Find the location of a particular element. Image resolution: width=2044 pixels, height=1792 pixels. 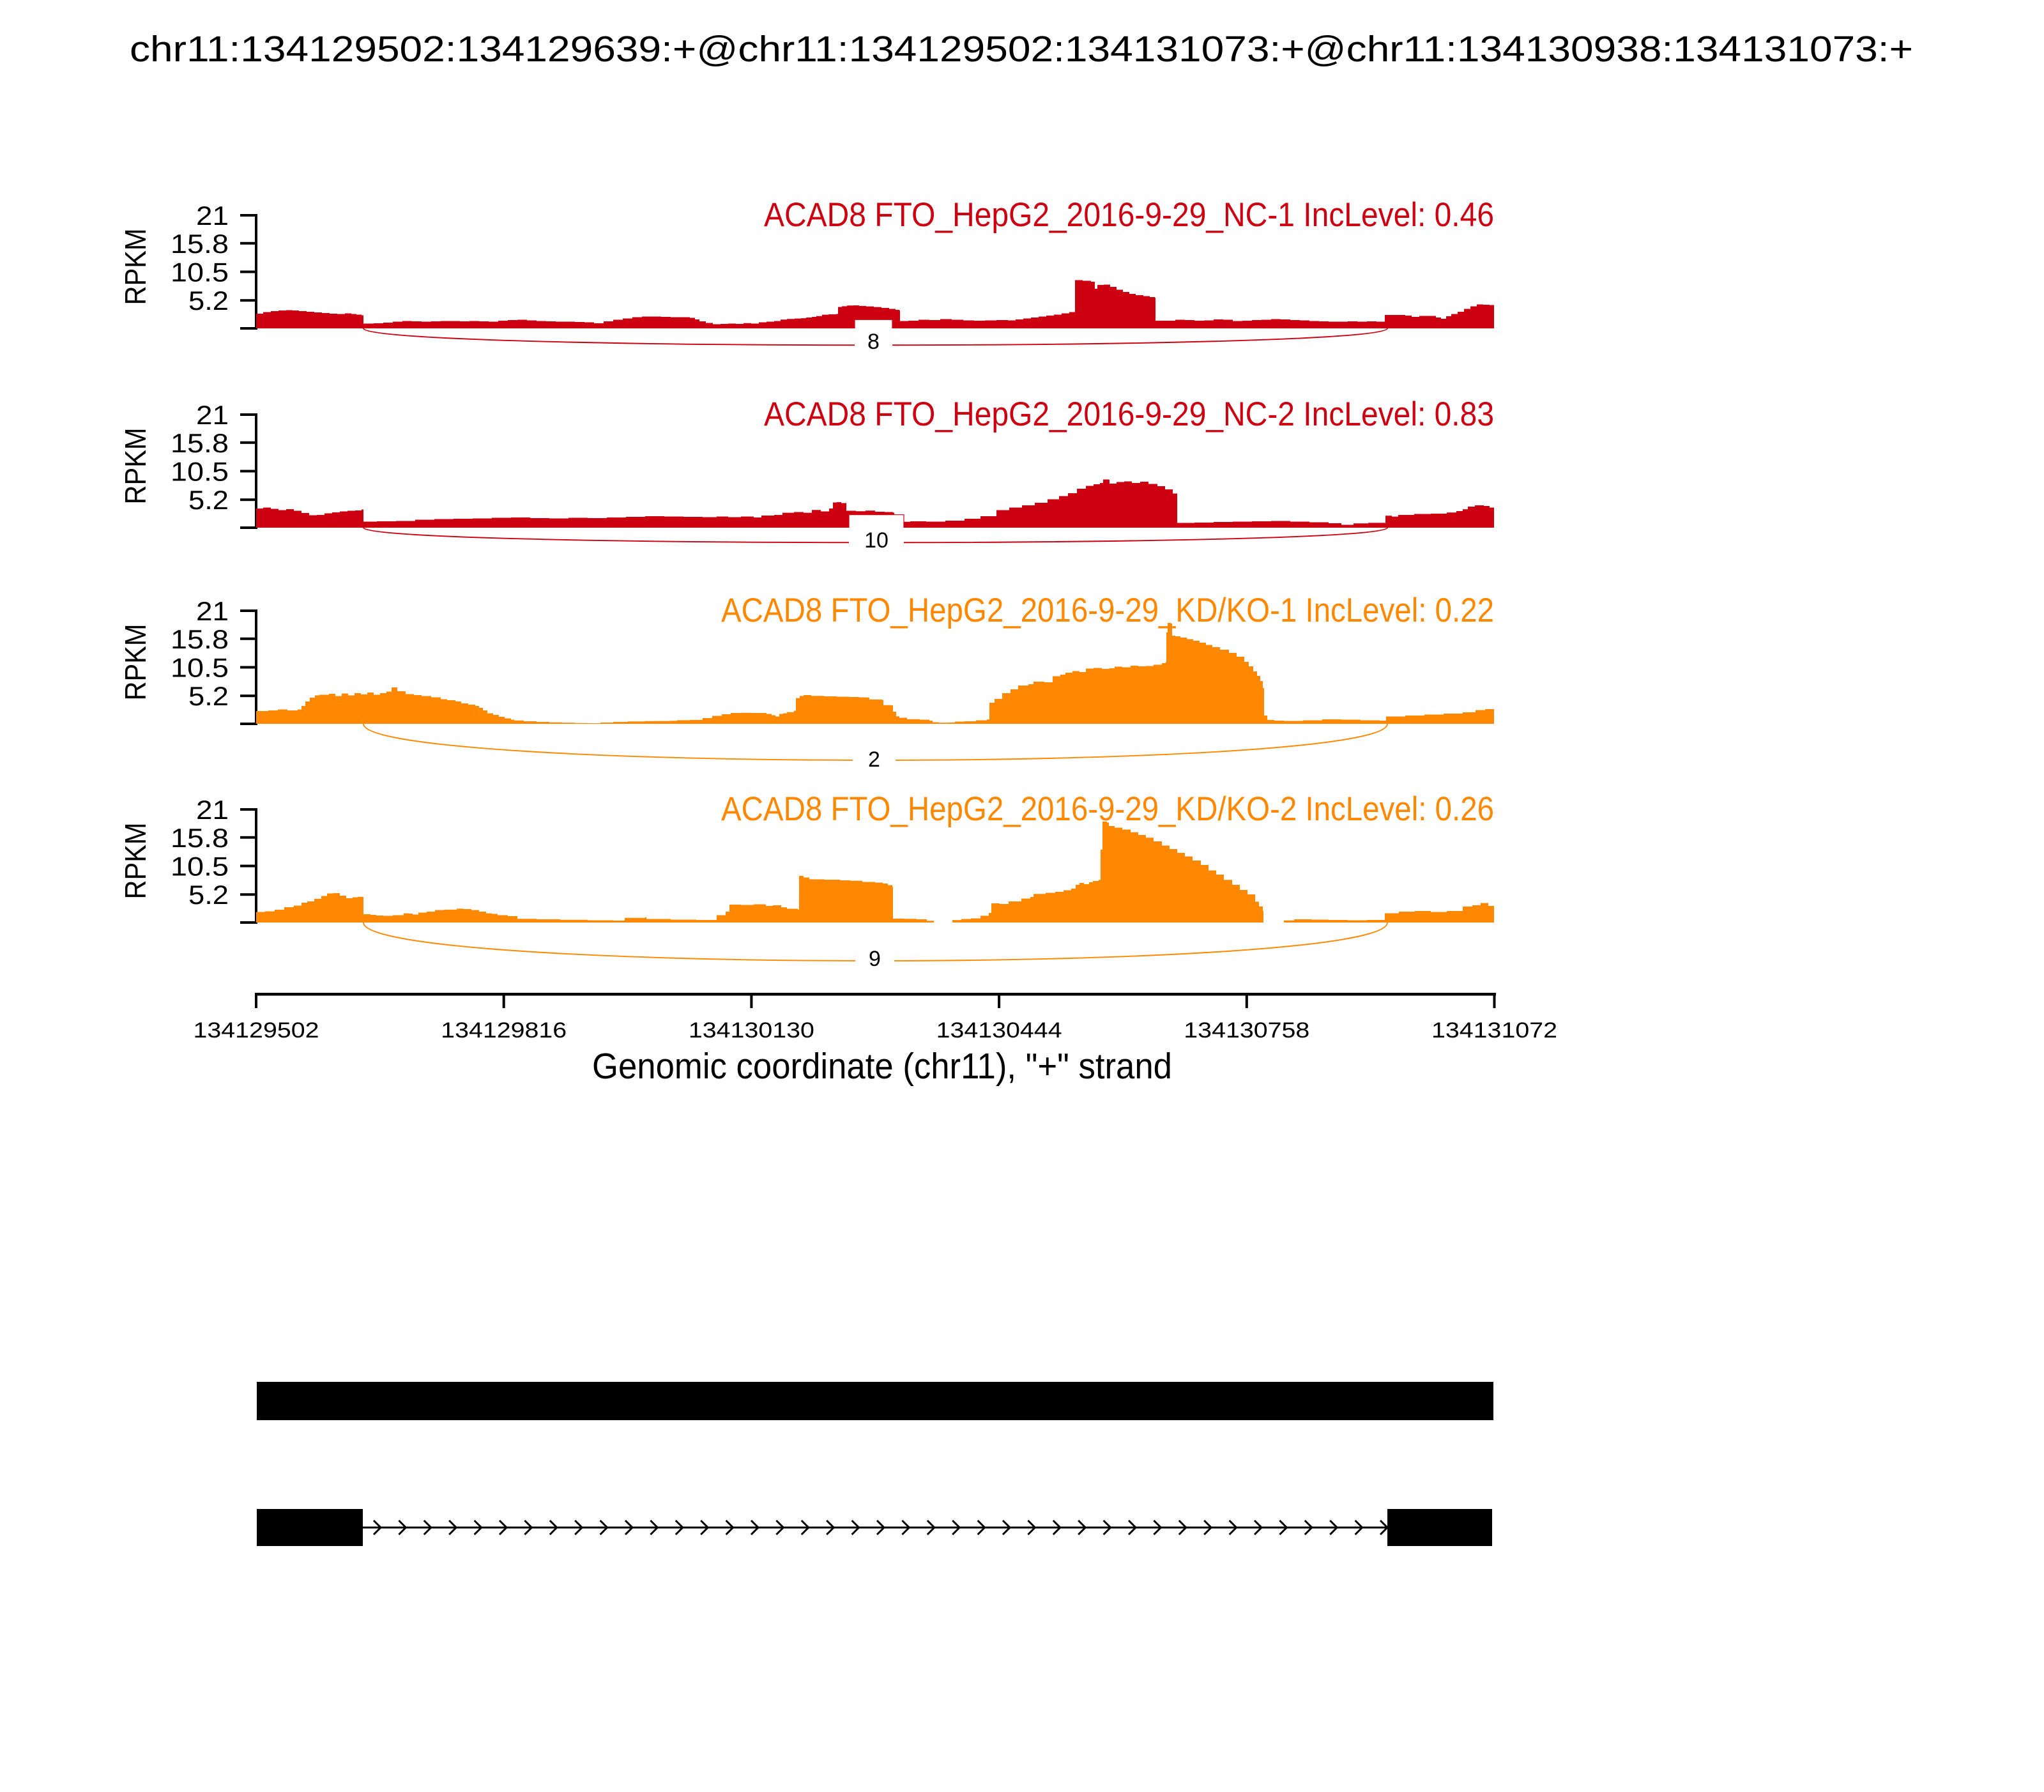

svg-text:Genomic coordinate (chr11), "+: Genomic coordinate (chr11), "+" strand is located at coordinates (882, 1067).